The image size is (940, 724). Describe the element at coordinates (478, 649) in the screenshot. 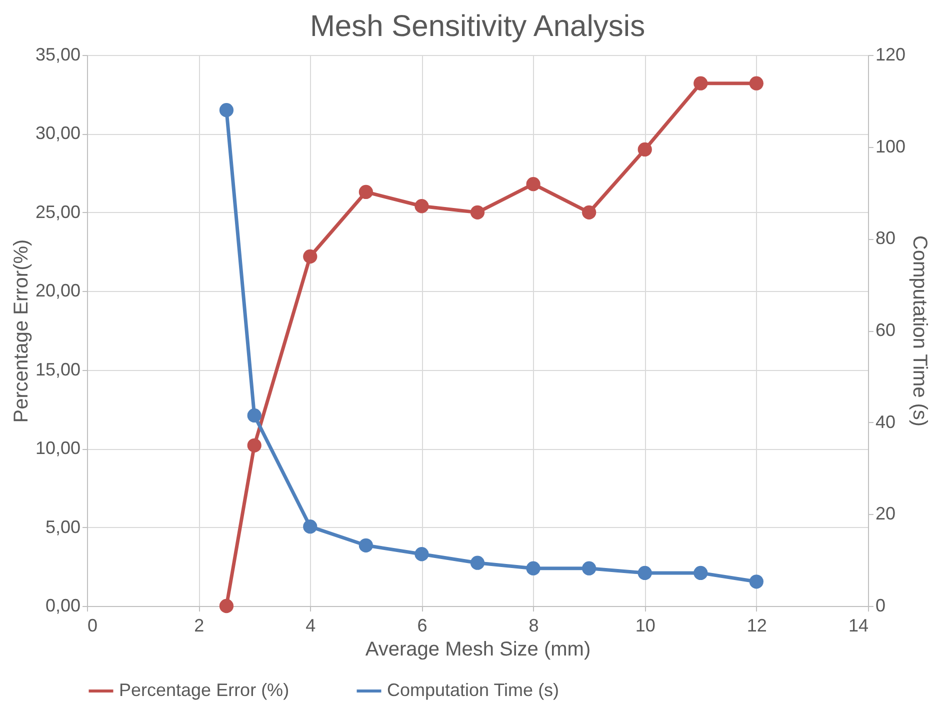

I see `x-axis-title: Average Mesh Size (mm)` at that location.